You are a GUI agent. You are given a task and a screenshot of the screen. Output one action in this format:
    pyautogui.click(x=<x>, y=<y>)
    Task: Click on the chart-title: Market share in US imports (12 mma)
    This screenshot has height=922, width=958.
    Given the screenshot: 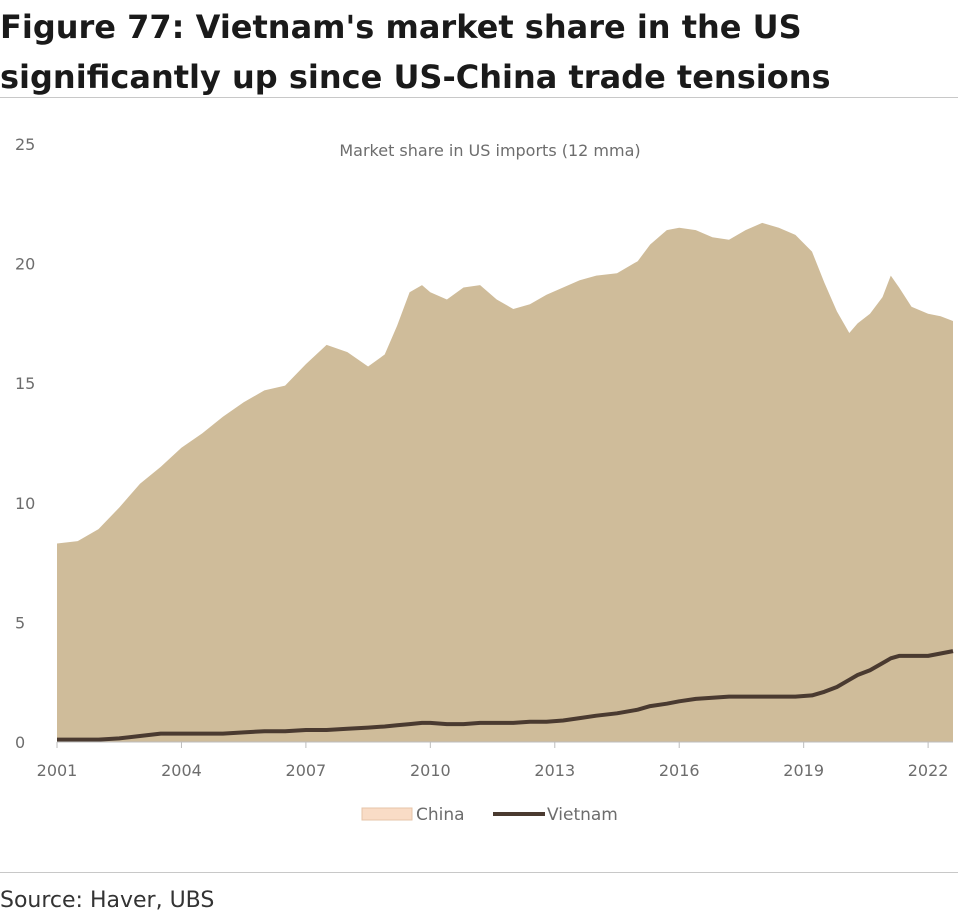 What is the action you would take?
    pyautogui.click(x=489, y=150)
    